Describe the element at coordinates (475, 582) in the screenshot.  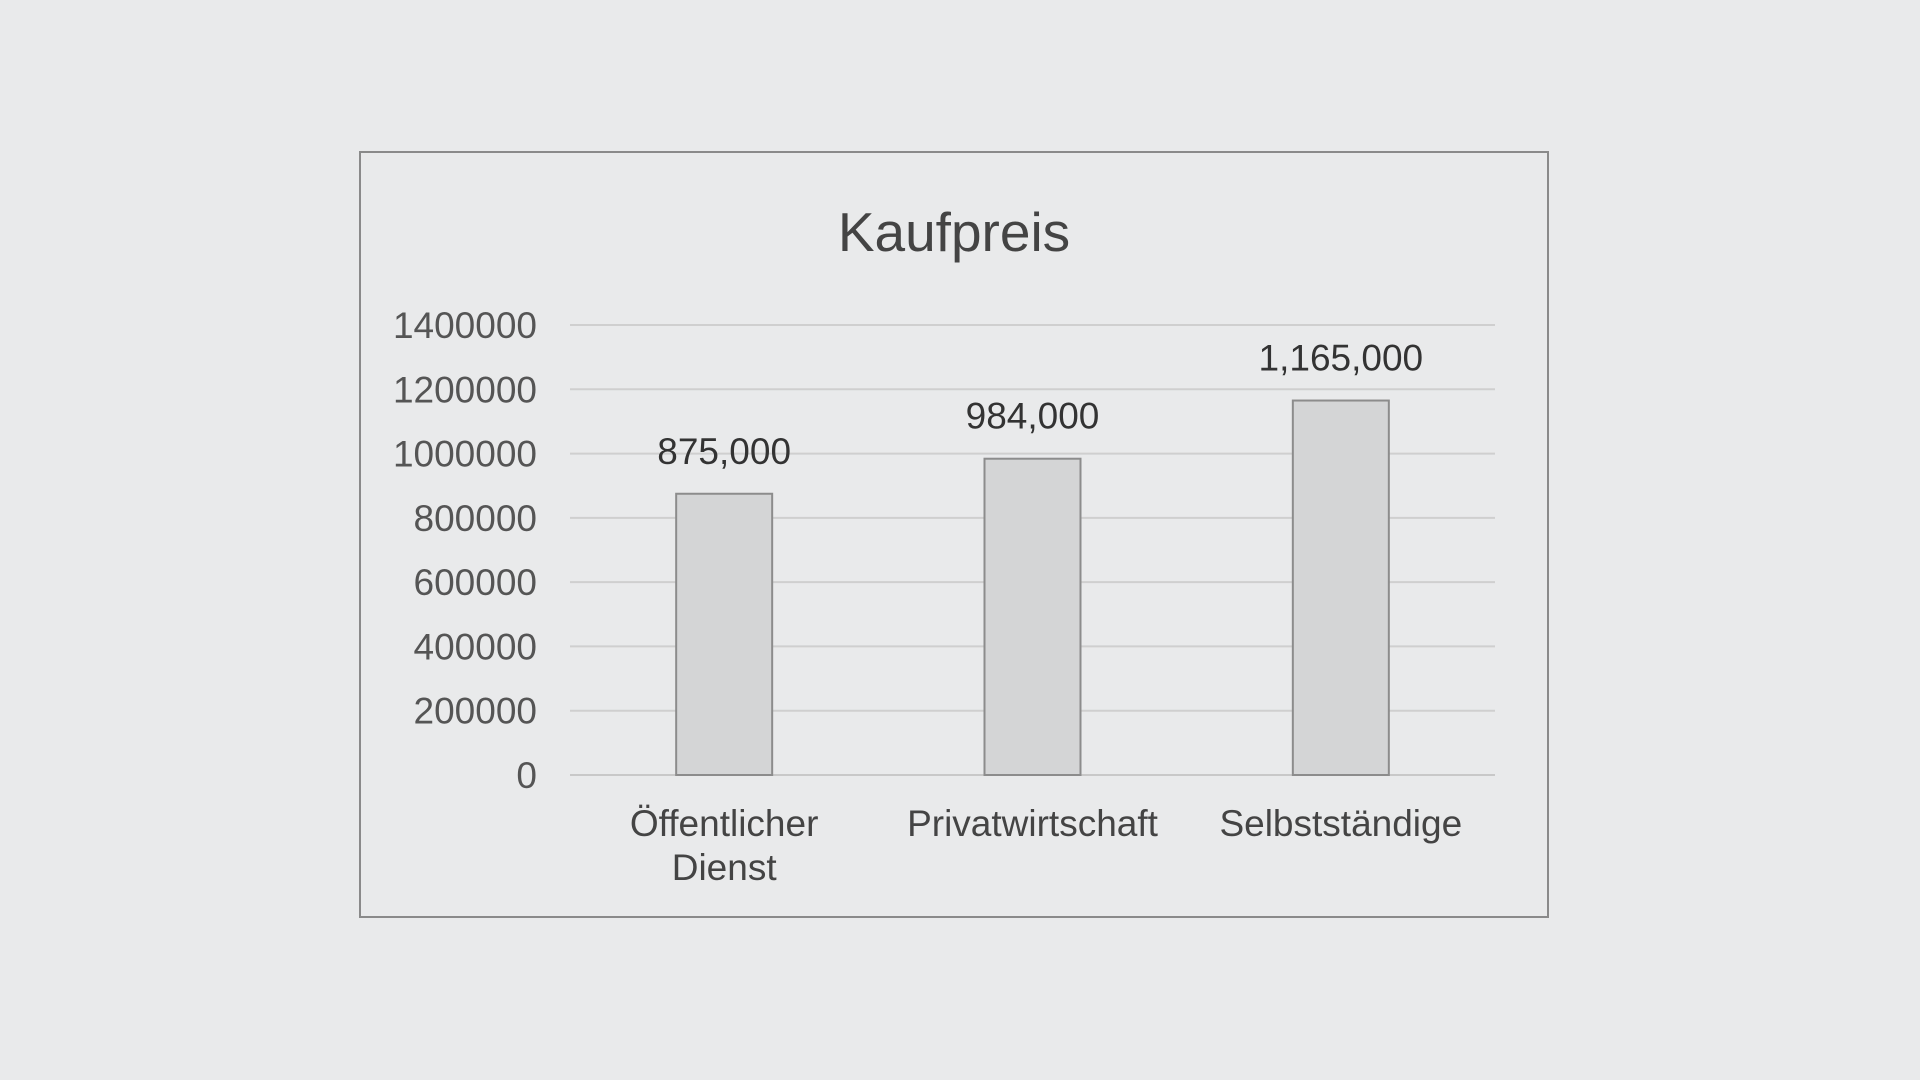
I see `y-tick-label: 600000` at that location.